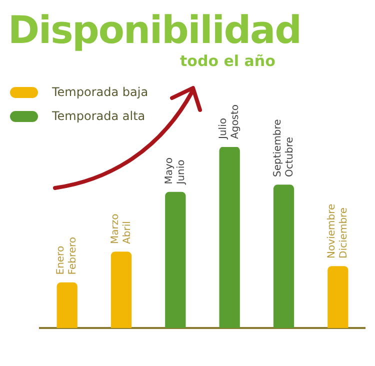 Image resolution: width=375 pixels, height=366 pixels. I want to click on legend-label: Temporada alta, so click(99, 116).